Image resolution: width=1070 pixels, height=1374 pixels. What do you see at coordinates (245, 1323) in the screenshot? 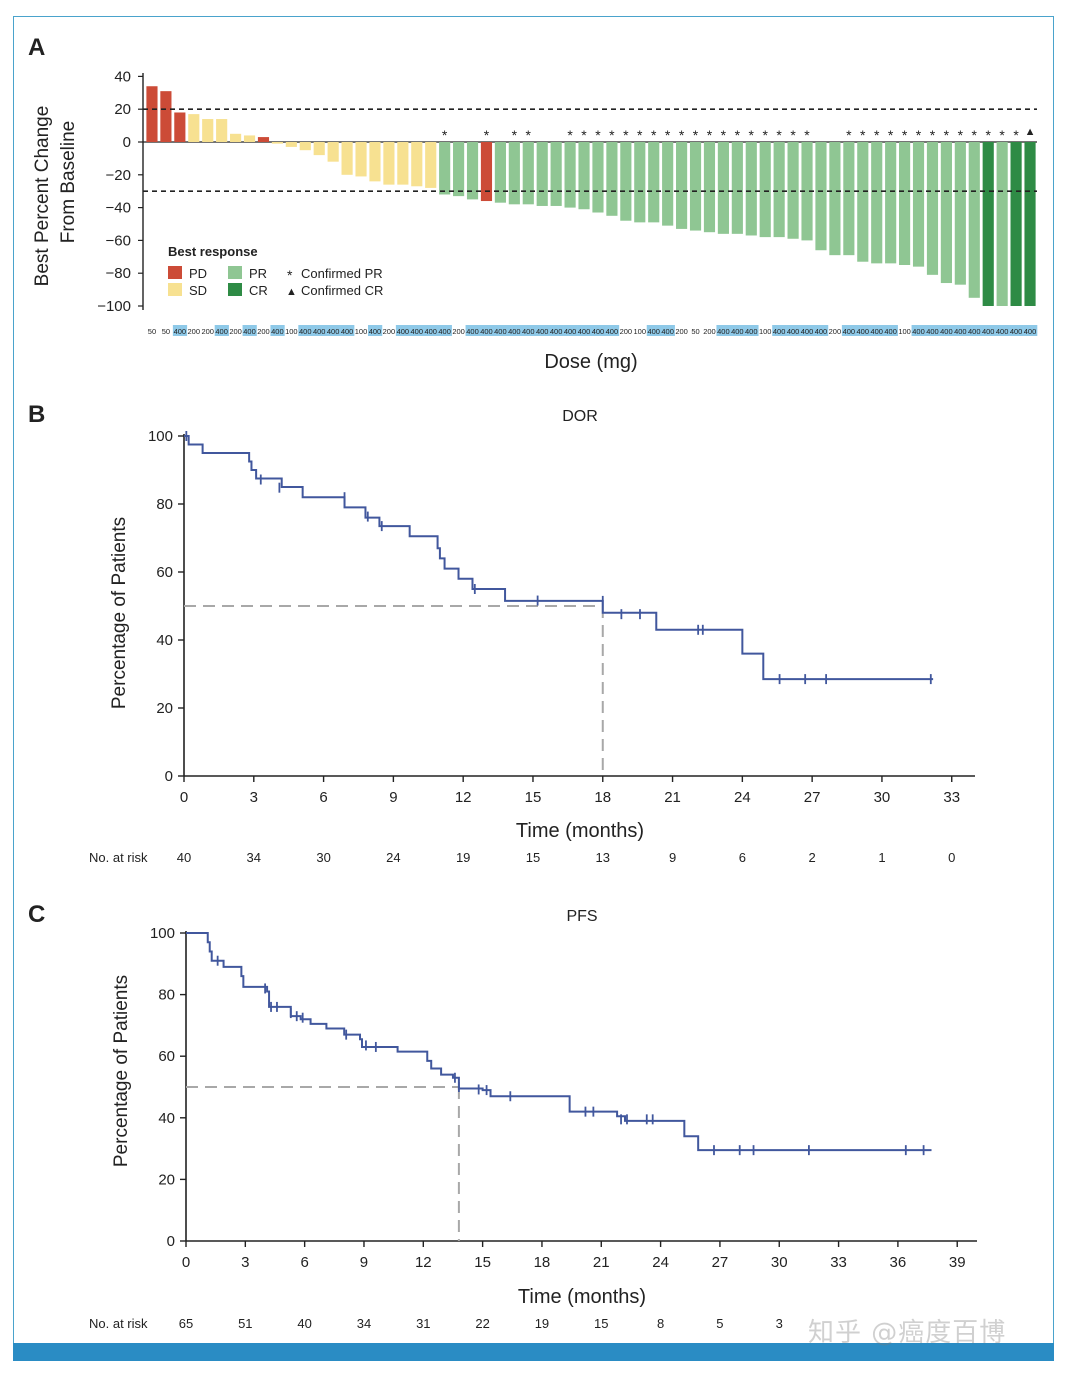
I see `pfs-at-risk-value: 51` at bounding box center [245, 1323].